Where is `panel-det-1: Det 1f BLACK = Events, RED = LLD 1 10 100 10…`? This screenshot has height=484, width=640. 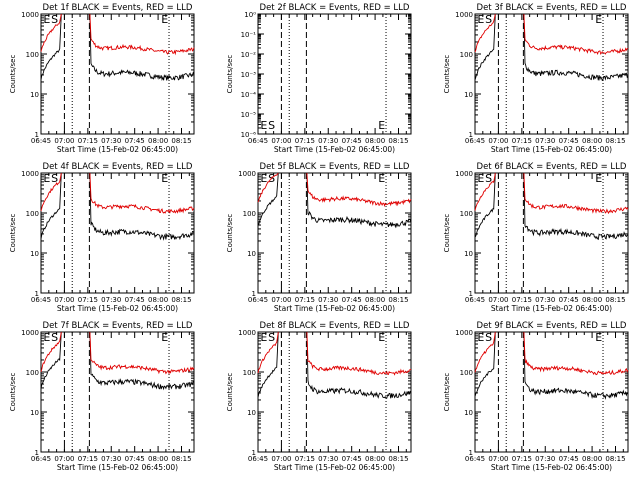 panel-det-1: Det 1f BLACK = Events, RED = LLD 1 10 100 10… is located at coordinates (102, 78).